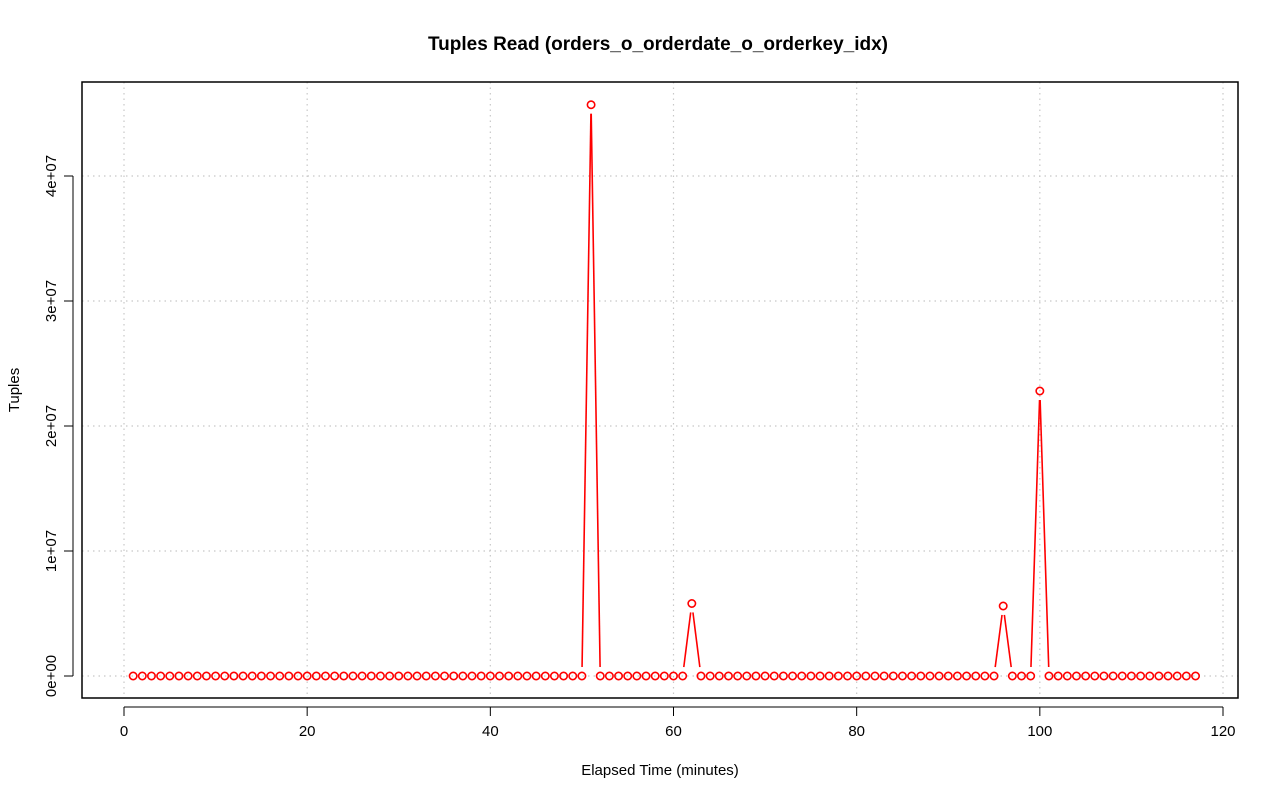  Describe the element at coordinates (1222, 731) in the screenshot. I see `x-tick-label: 120` at that location.